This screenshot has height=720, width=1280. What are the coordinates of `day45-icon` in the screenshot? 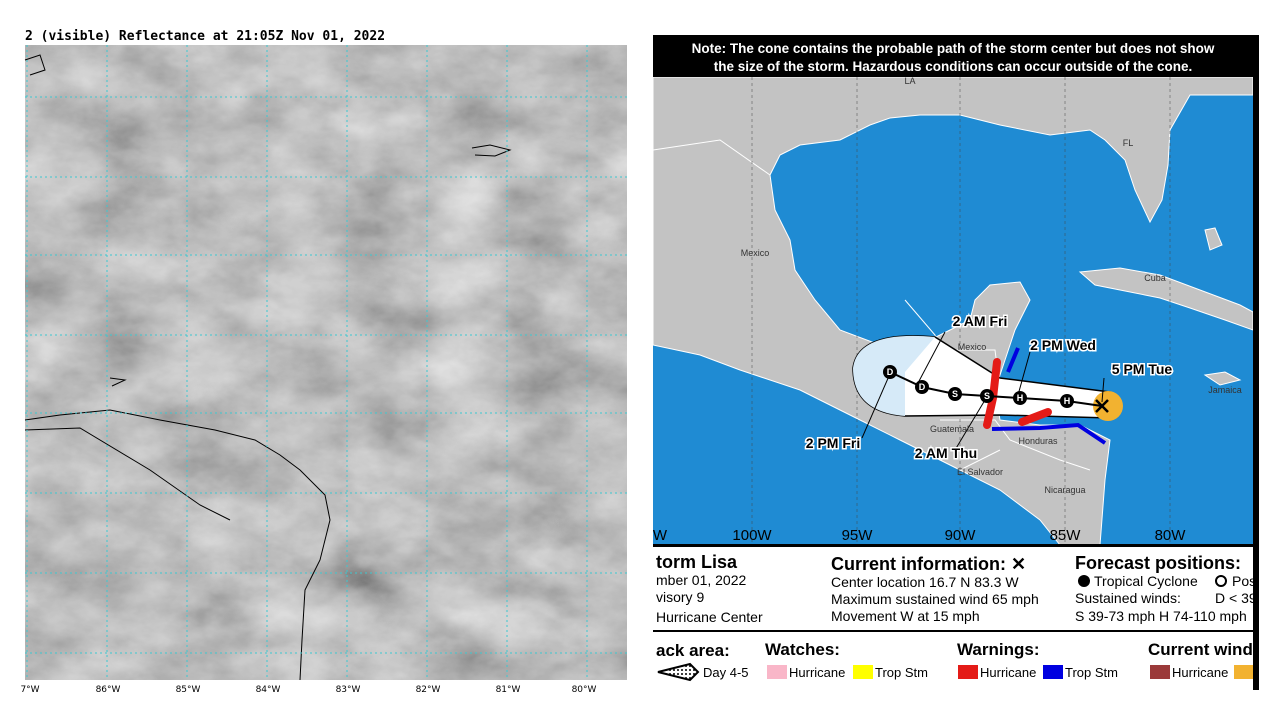 It's located at (678, 672).